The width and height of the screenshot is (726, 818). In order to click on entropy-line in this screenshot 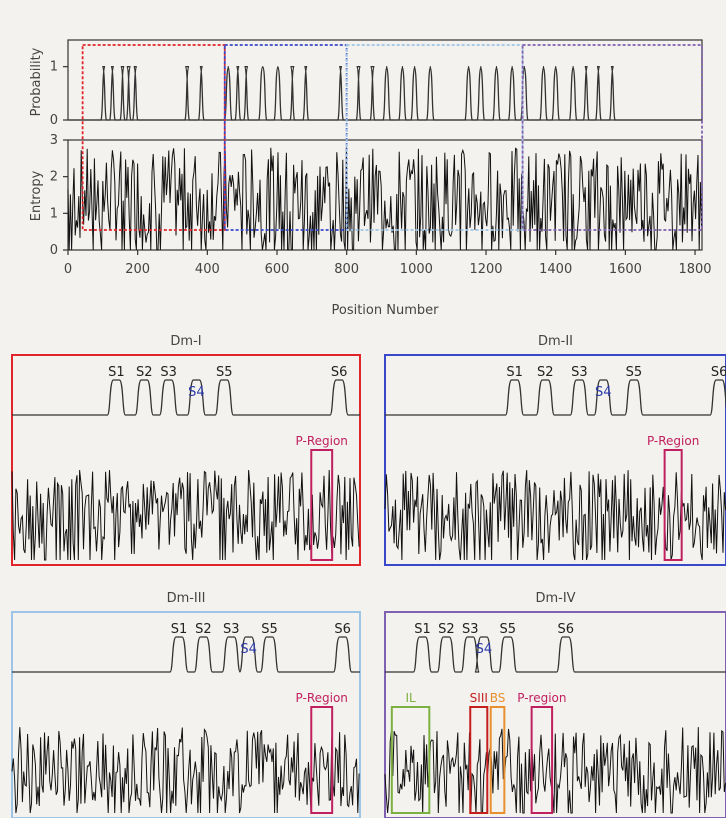, I will do `click(385, 199)`.